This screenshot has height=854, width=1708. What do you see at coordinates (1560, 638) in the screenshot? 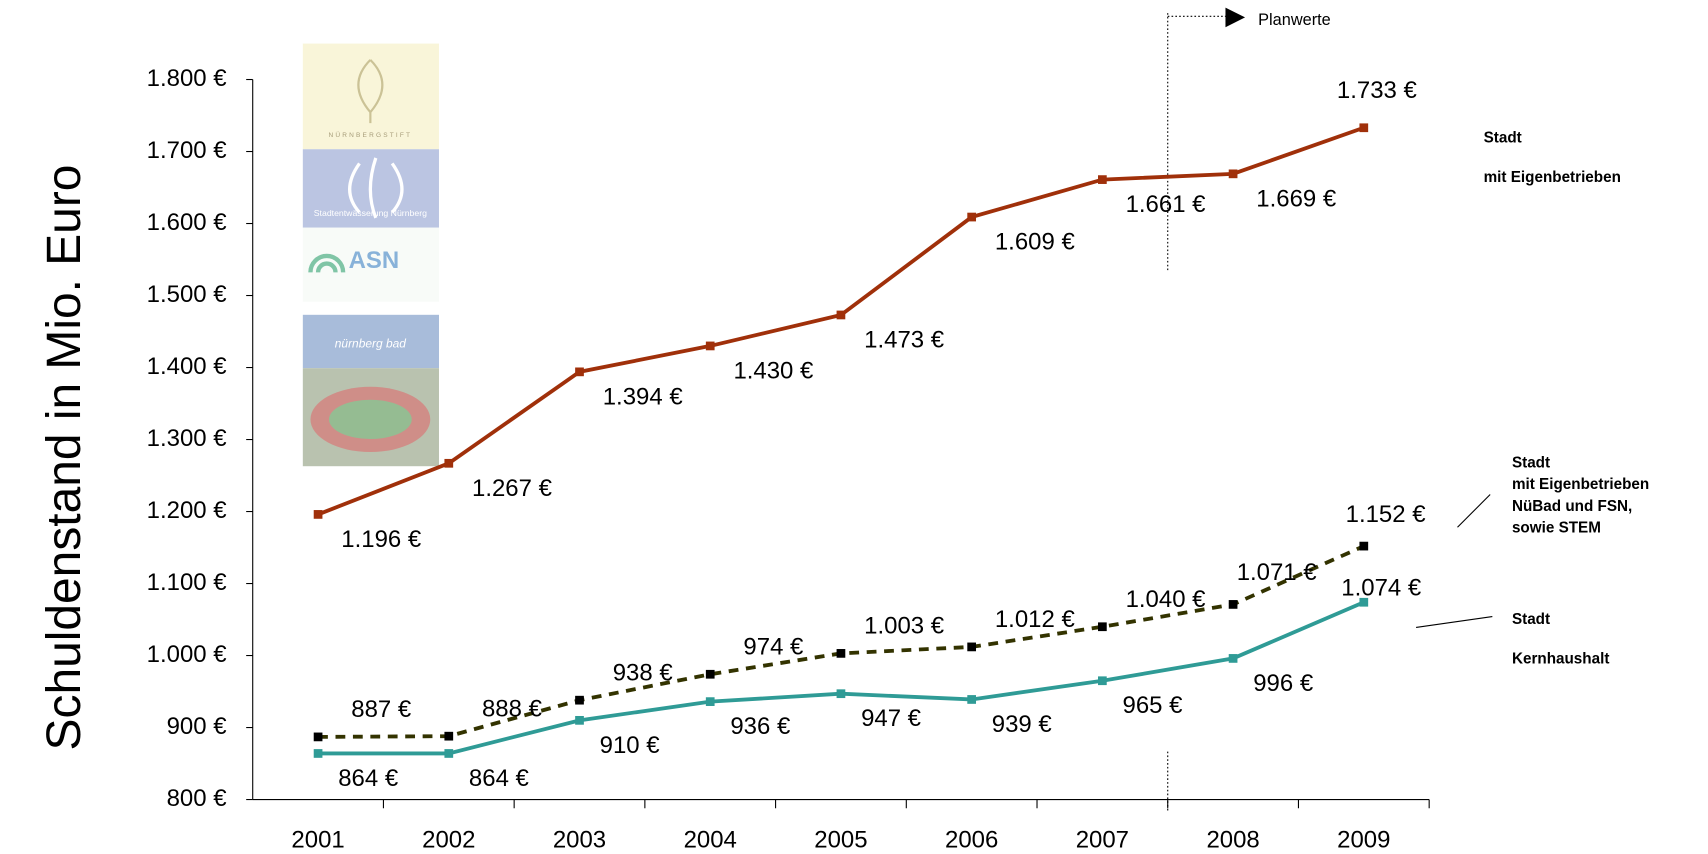
I see `legend-entry: Stadt Kernhaushalt` at bounding box center [1560, 638].